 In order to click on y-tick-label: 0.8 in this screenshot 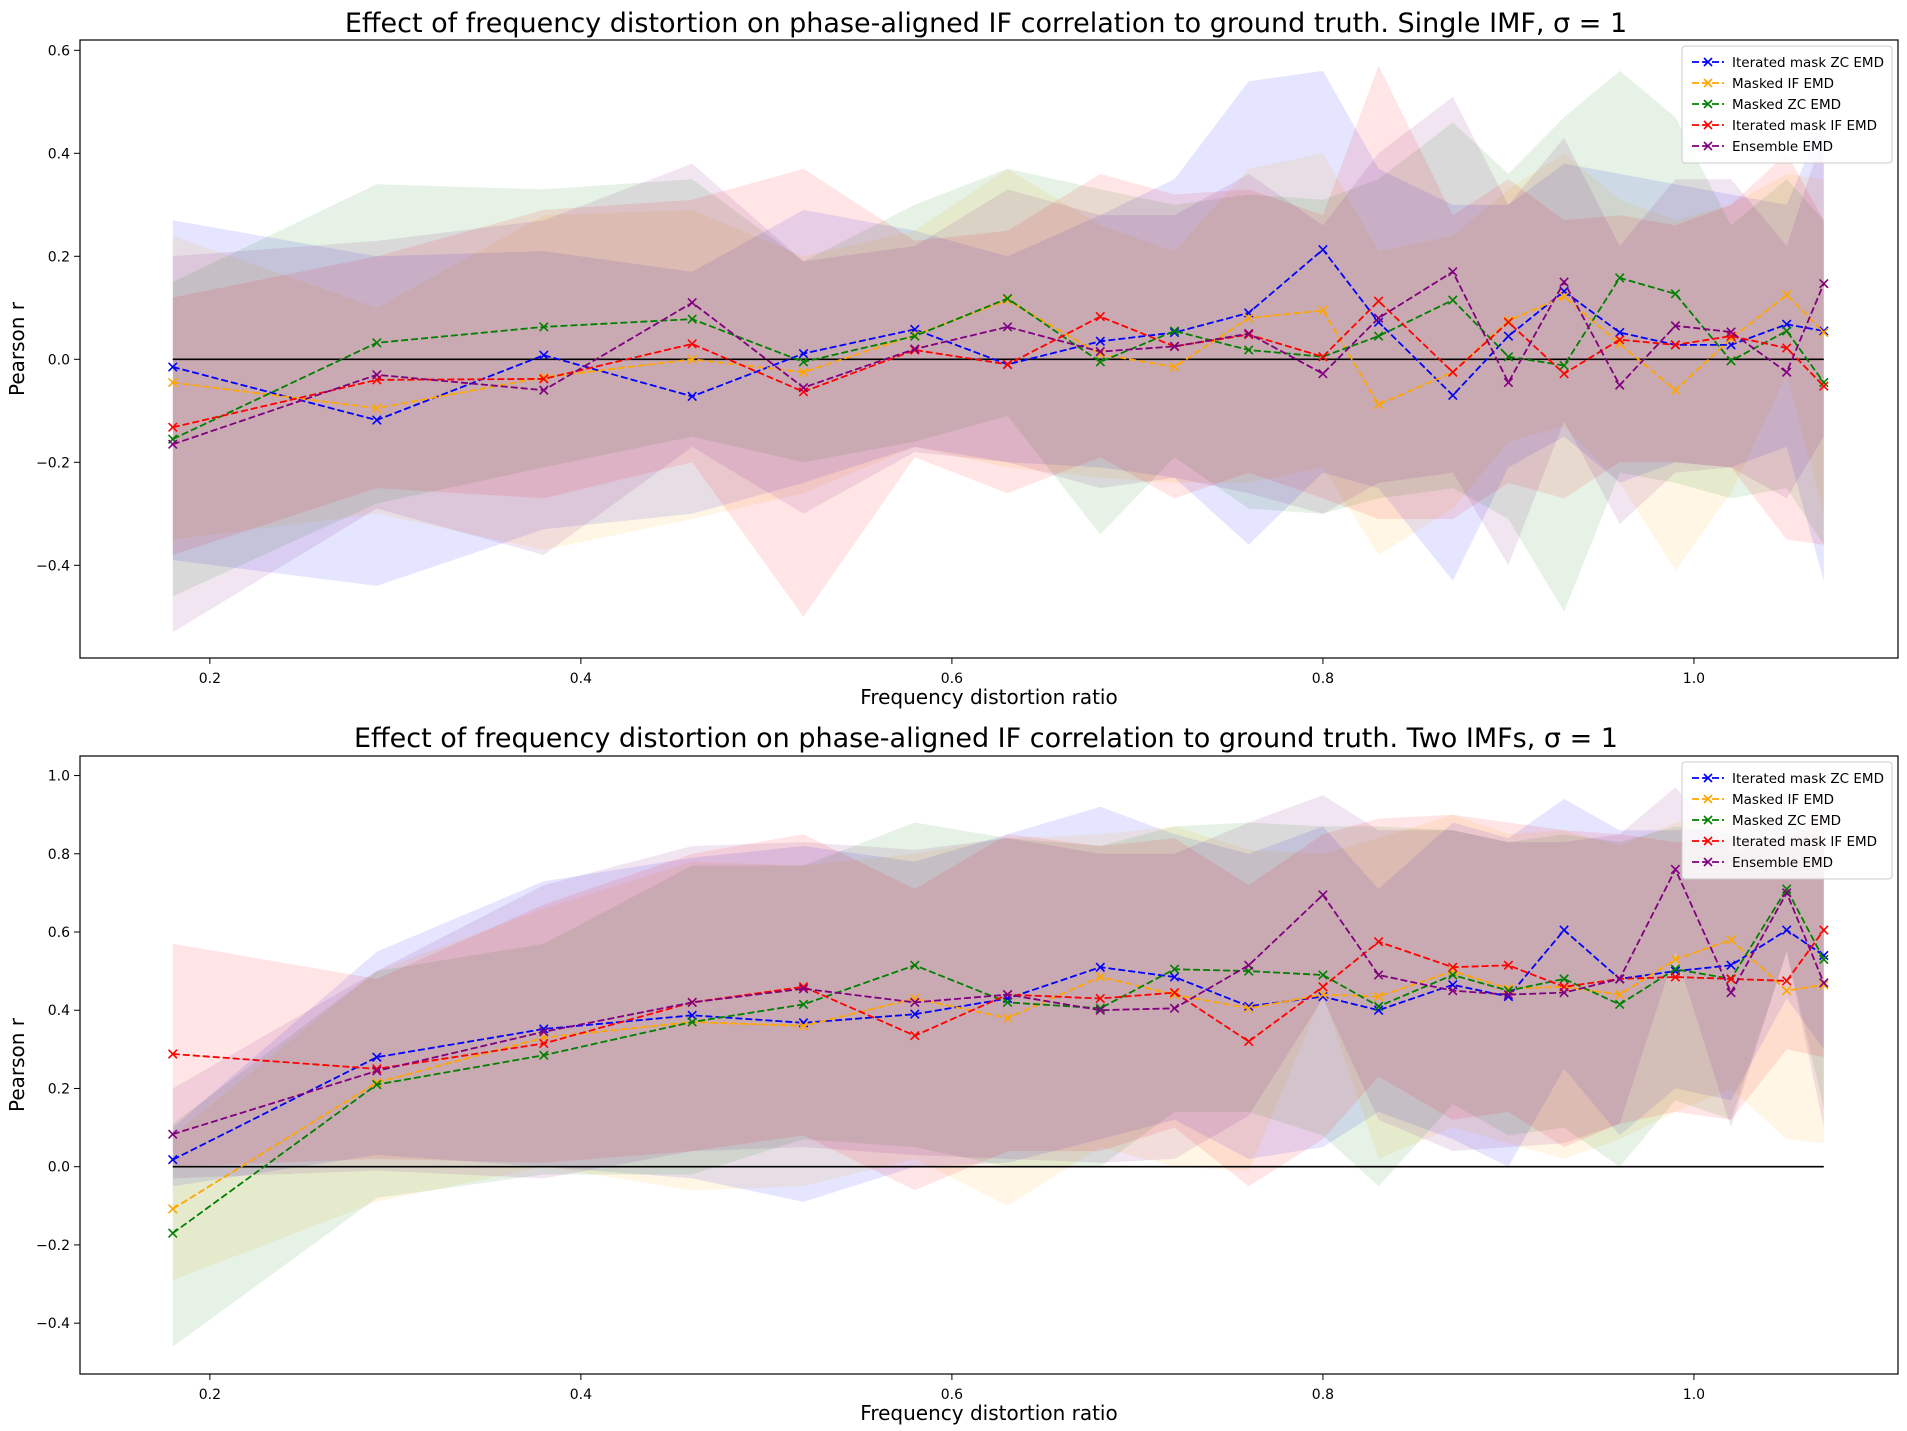, I will do `click(59, 855)`.